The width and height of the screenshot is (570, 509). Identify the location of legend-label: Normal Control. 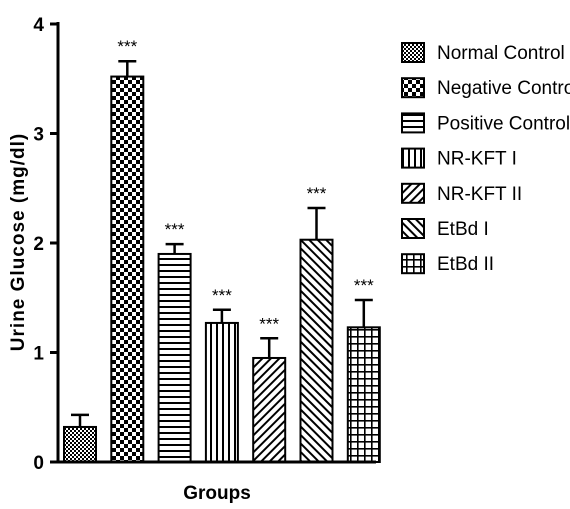
(501, 53).